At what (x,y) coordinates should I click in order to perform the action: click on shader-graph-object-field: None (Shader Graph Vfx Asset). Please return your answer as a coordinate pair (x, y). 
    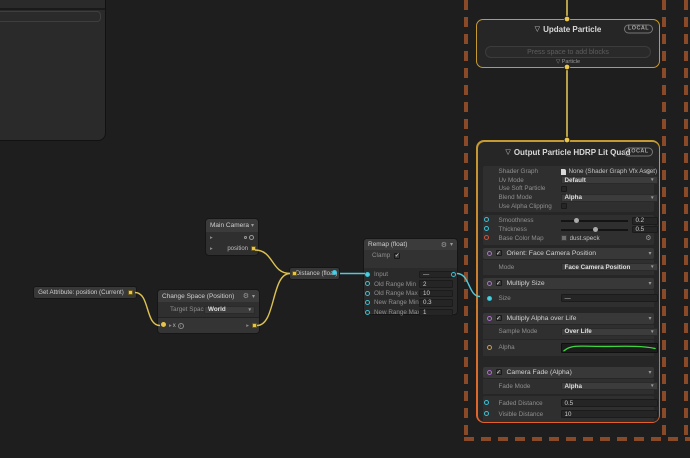
    Looking at the image, I should click on (609, 172).